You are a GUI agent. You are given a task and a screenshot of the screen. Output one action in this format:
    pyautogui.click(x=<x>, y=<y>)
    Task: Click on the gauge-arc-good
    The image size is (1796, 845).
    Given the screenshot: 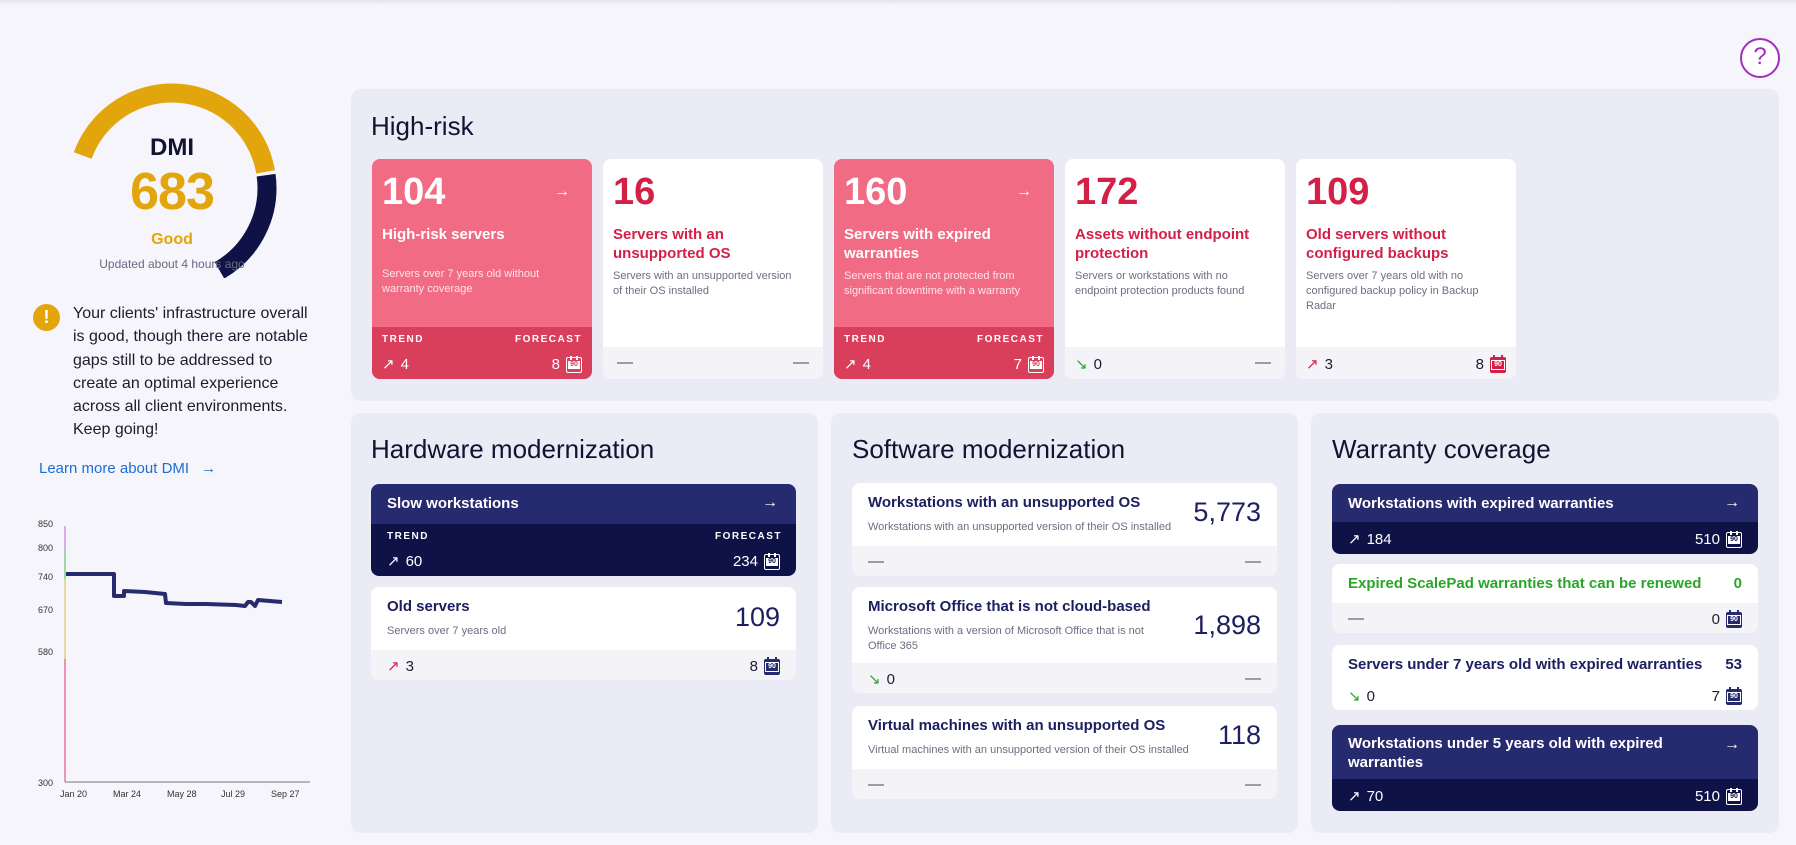 What is the action you would take?
    pyautogui.click(x=174, y=128)
    